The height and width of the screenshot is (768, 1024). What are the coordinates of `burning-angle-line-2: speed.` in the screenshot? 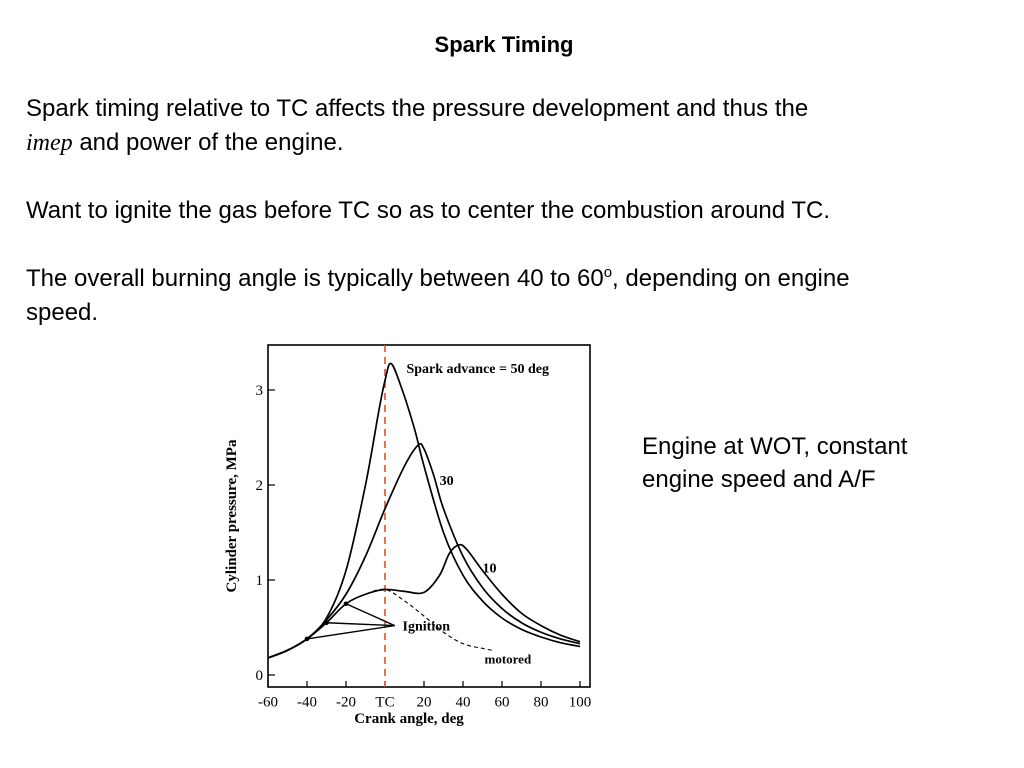 It's located at (62, 312).